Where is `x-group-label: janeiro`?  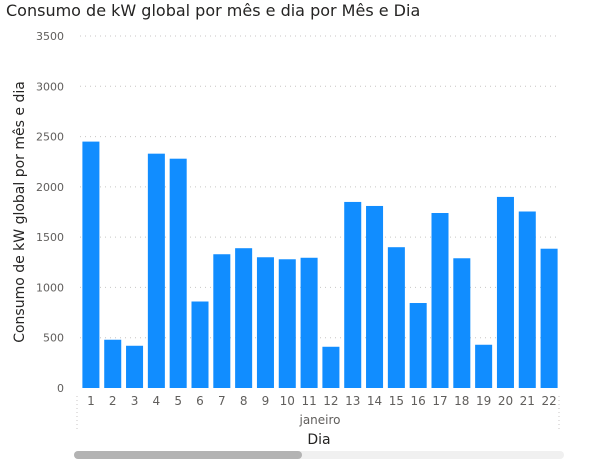 x-group-label: janeiro is located at coordinates (319, 420).